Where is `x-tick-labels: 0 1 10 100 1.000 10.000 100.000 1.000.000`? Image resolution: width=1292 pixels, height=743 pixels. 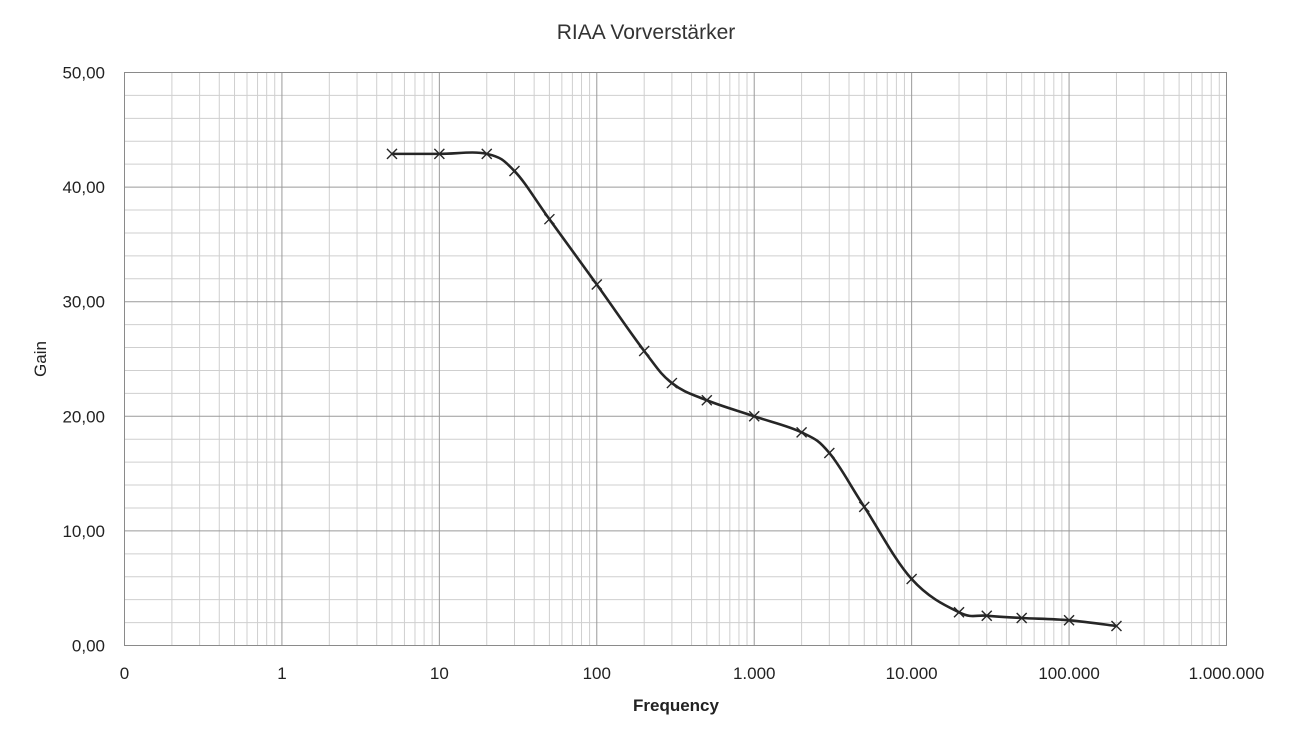 x-tick-labels: 0 1 10 100 1.000 10.000 100.000 1.000.000 is located at coordinates (692, 673).